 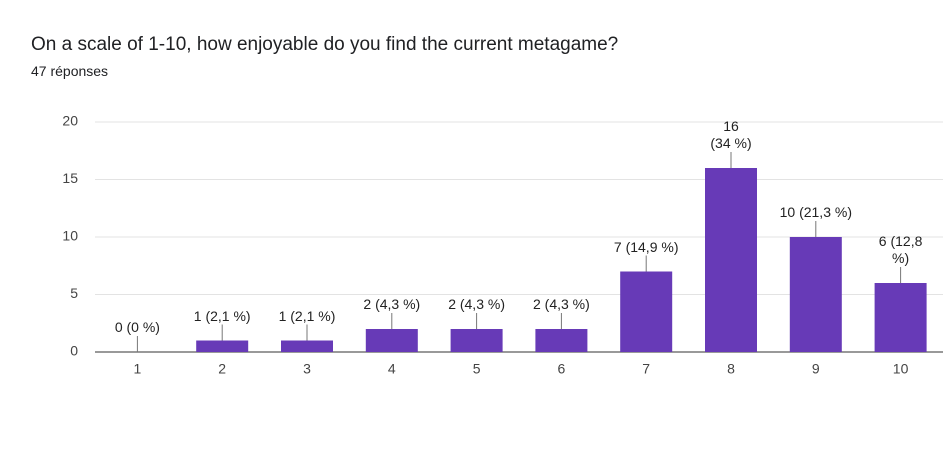 I want to click on x-tick-label: 10, so click(x=901, y=369).